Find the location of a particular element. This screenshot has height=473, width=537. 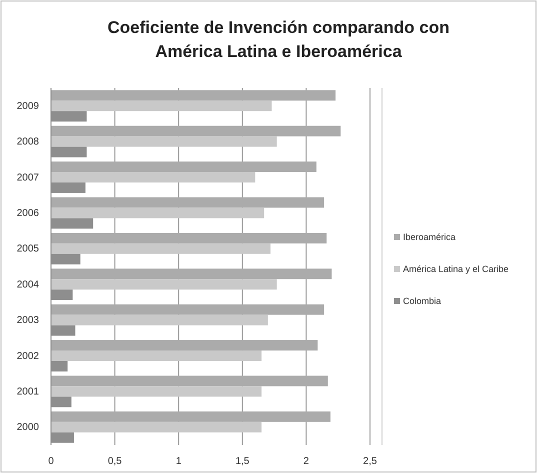

legend-label: Iberoamérica is located at coordinates (429, 237).